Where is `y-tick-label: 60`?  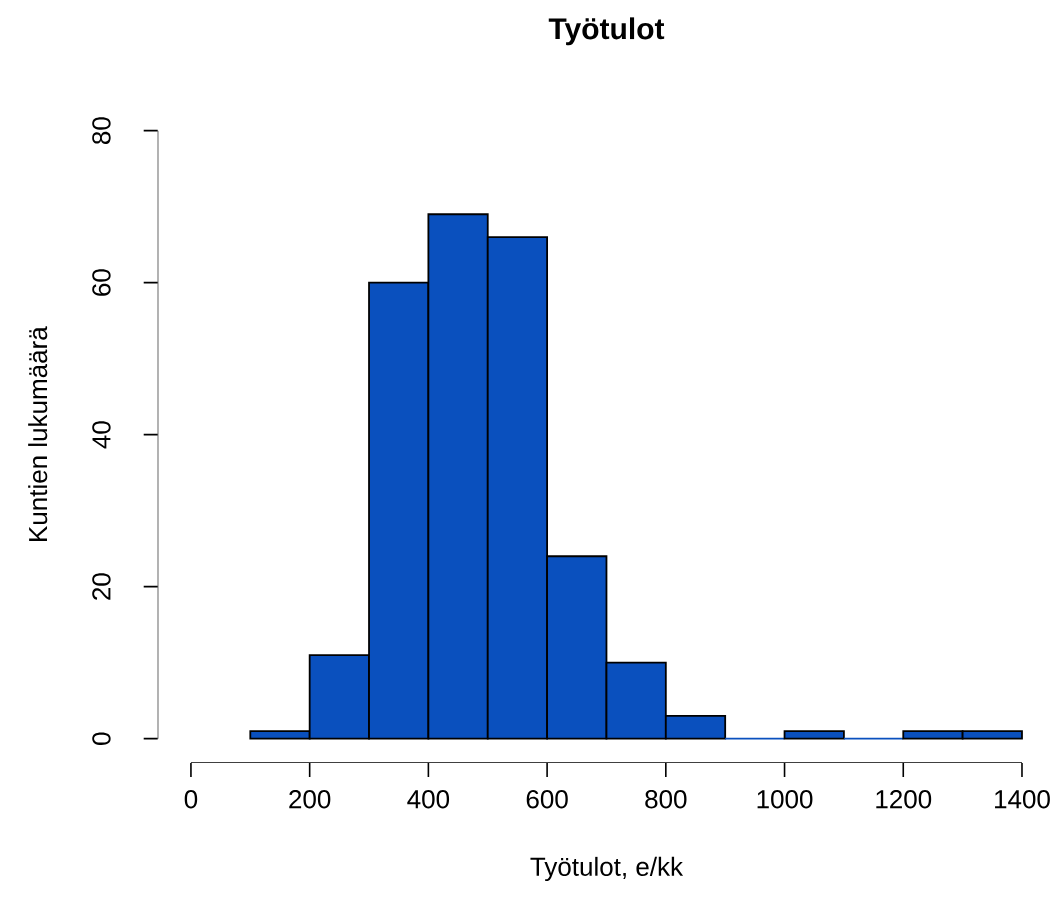
y-tick-label: 60 is located at coordinates (101, 282).